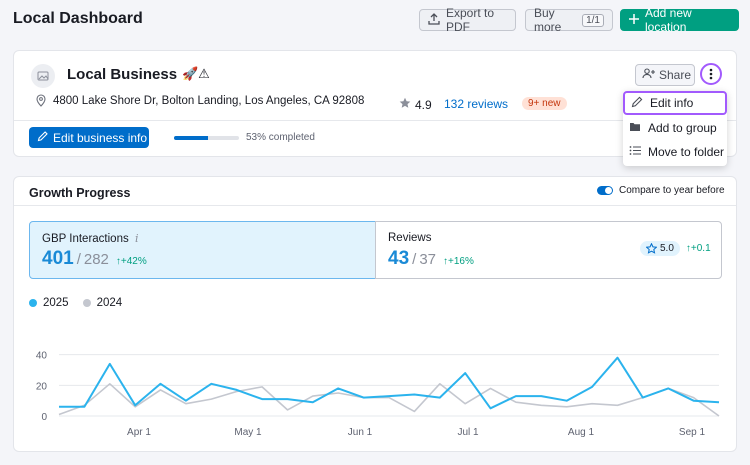  Describe the element at coordinates (468, 432) in the screenshot. I see `x-tick-label: Jul 1` at that location.